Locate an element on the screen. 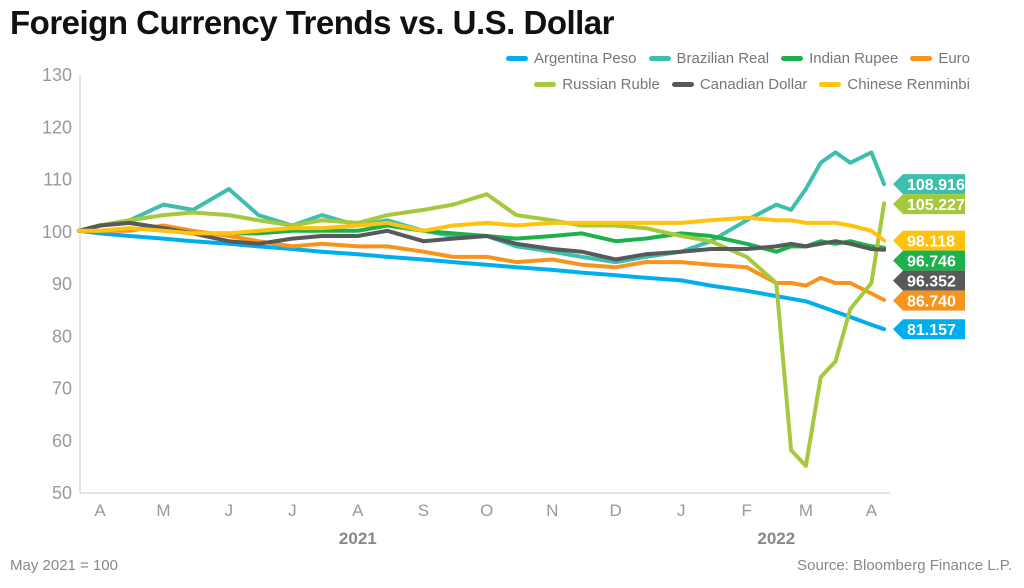 The image size is (1024, 588). year-label: 2022 is located at coordinates (776, 538).